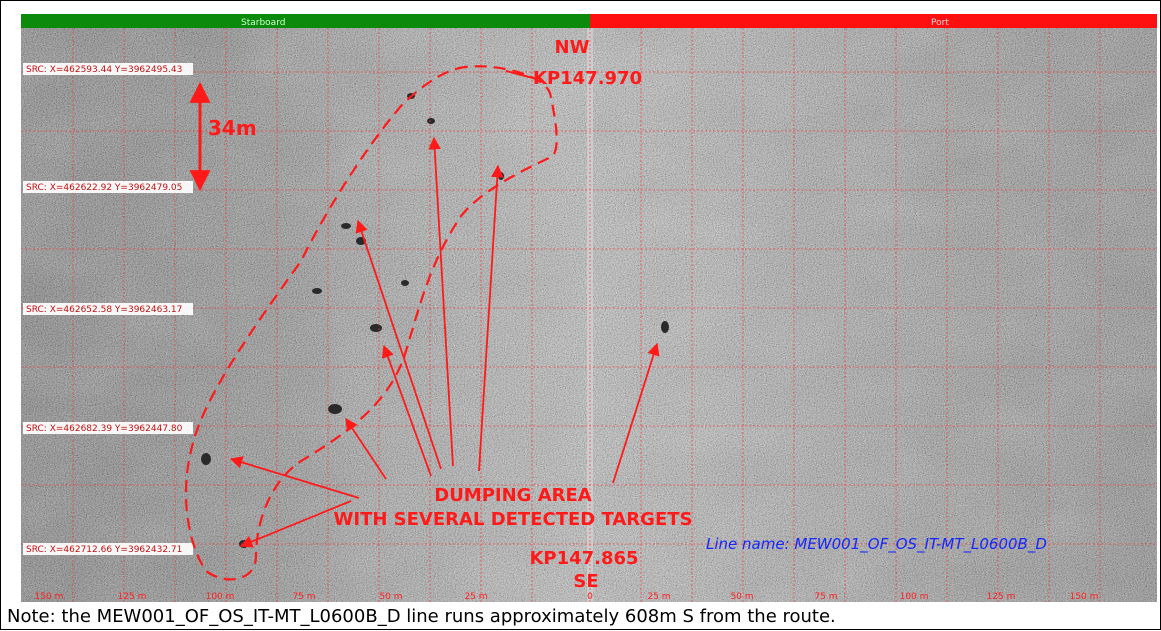  I want to click on line-name-label: Line name: MEW001_OF_OS_IT-MT_L0600B_D, so click(876, 544).